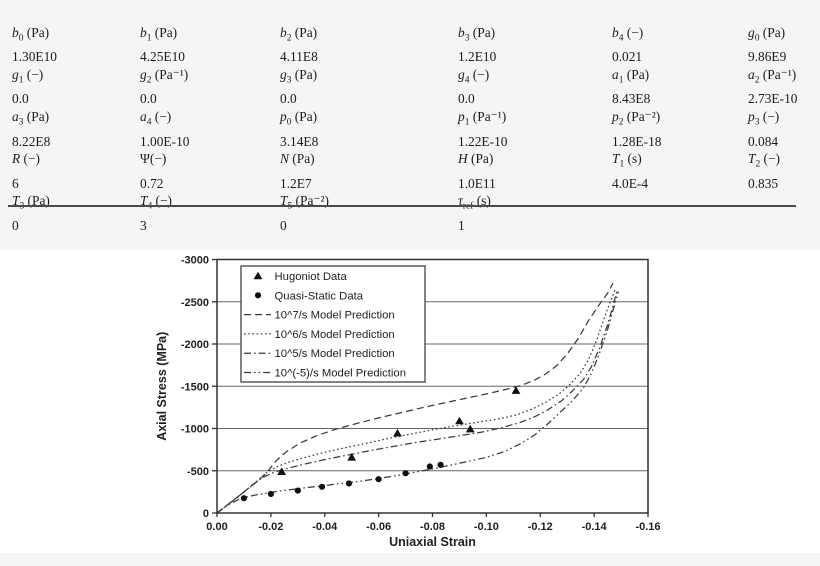 Image resolution: width=820 pixels, height=566 pixels. Describe the element at coordinates (477, 183) in the screenshot. I see `param-value: 1.0E11` at that location.